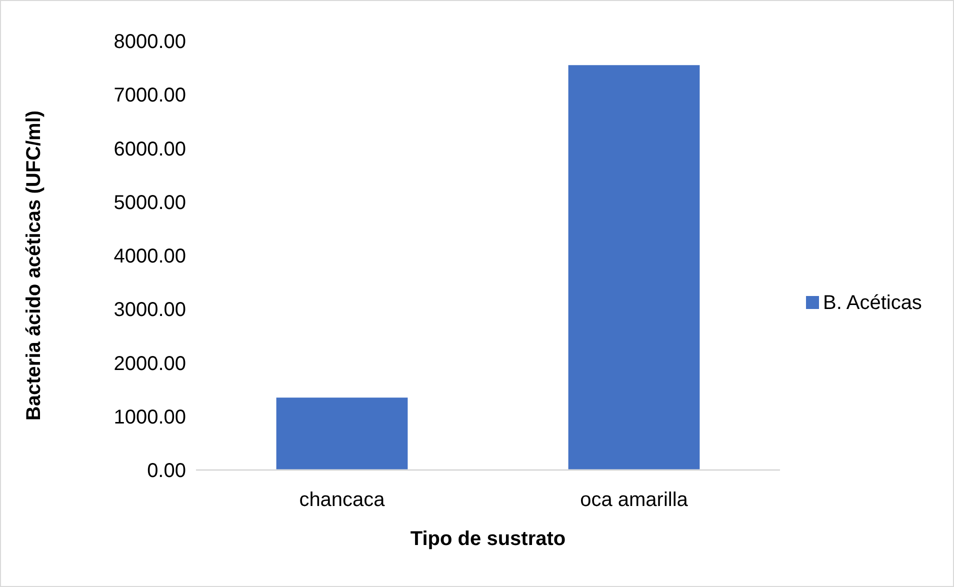  I want to click on y-axis-title: Bacteria ácido acéticas (UFC/ml), so click(34, 265).